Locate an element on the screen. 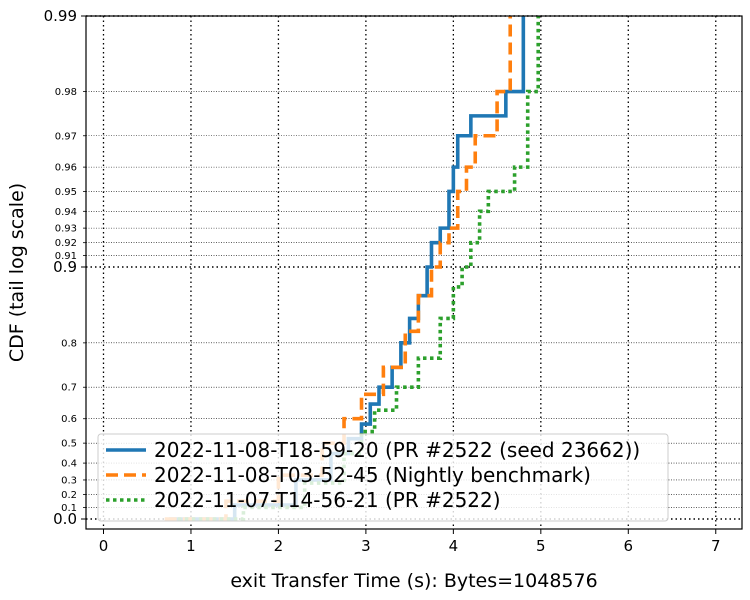 This screenshot has width=750, height=600. x-tick-label: 3 is located at coordinates (366, 546).